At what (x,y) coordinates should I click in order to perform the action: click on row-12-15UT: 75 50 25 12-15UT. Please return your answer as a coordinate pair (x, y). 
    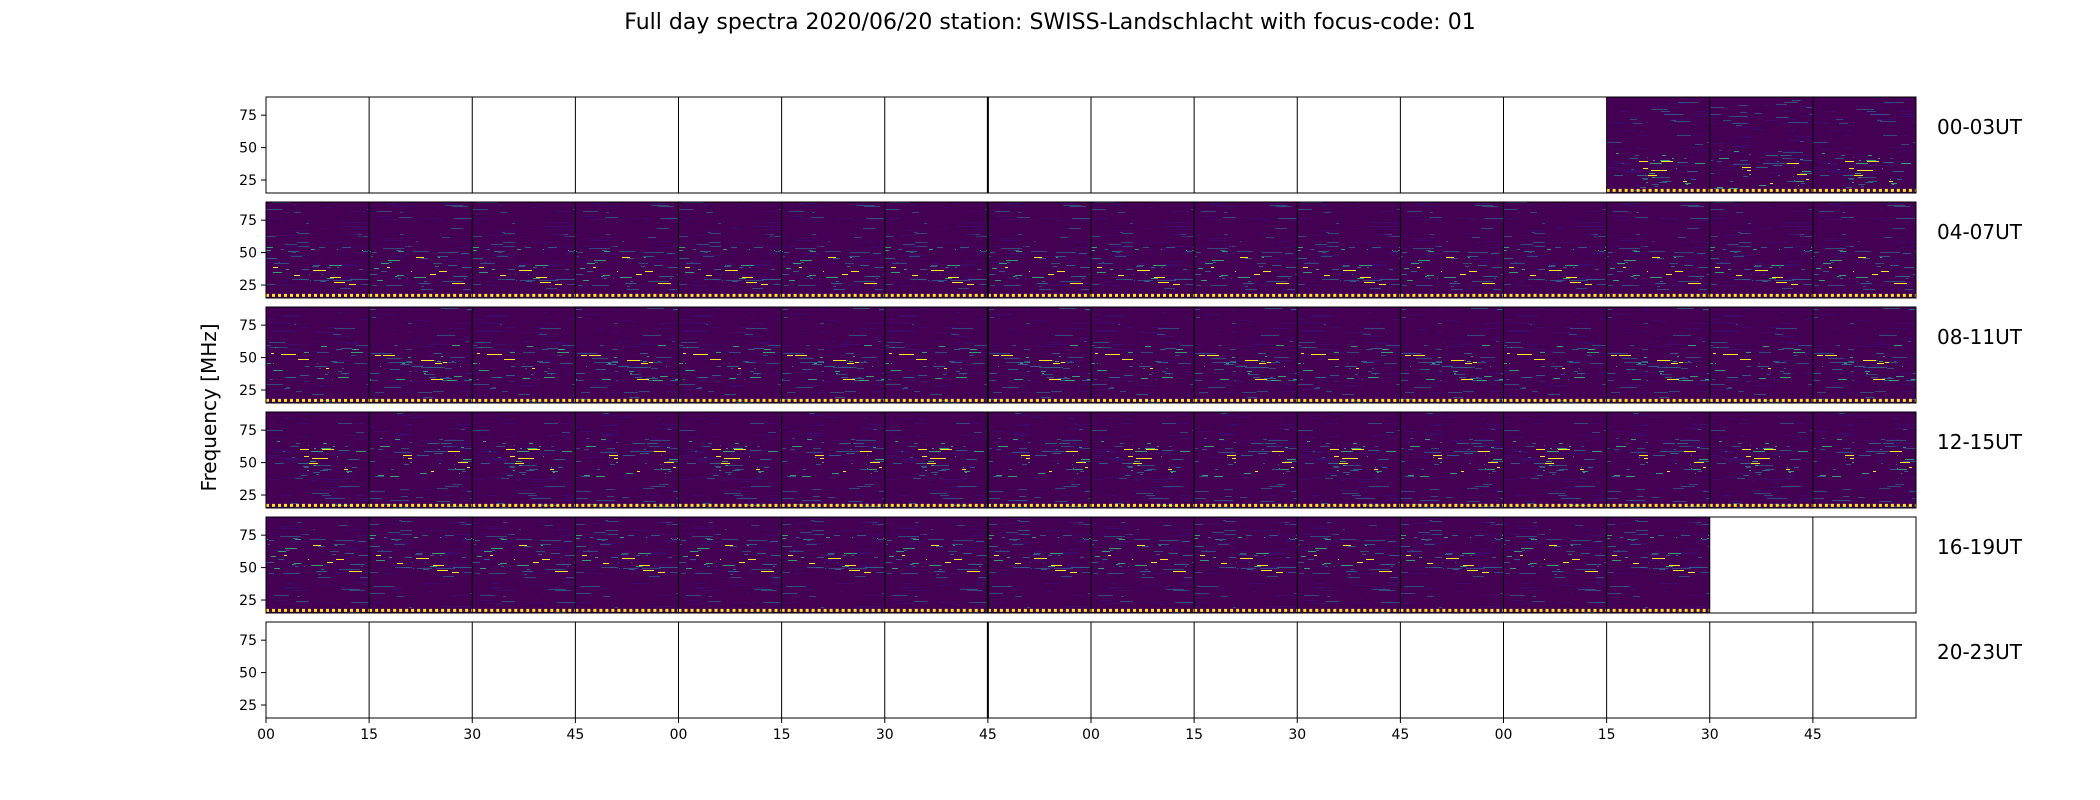
    Looking at the image, I should click on (1131, 460).